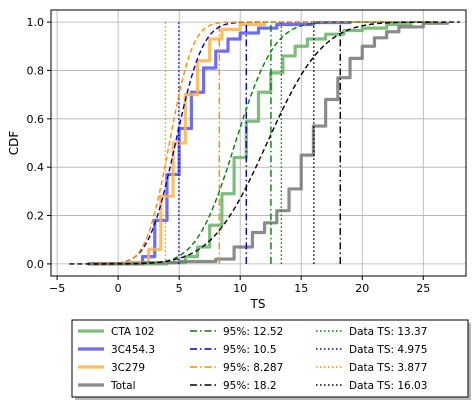 The image size is (474, 410). What do you see at coordinates (258, 304) in the screenshot?
I see `x-axis-label: TS` at bounding box center [258, 304].